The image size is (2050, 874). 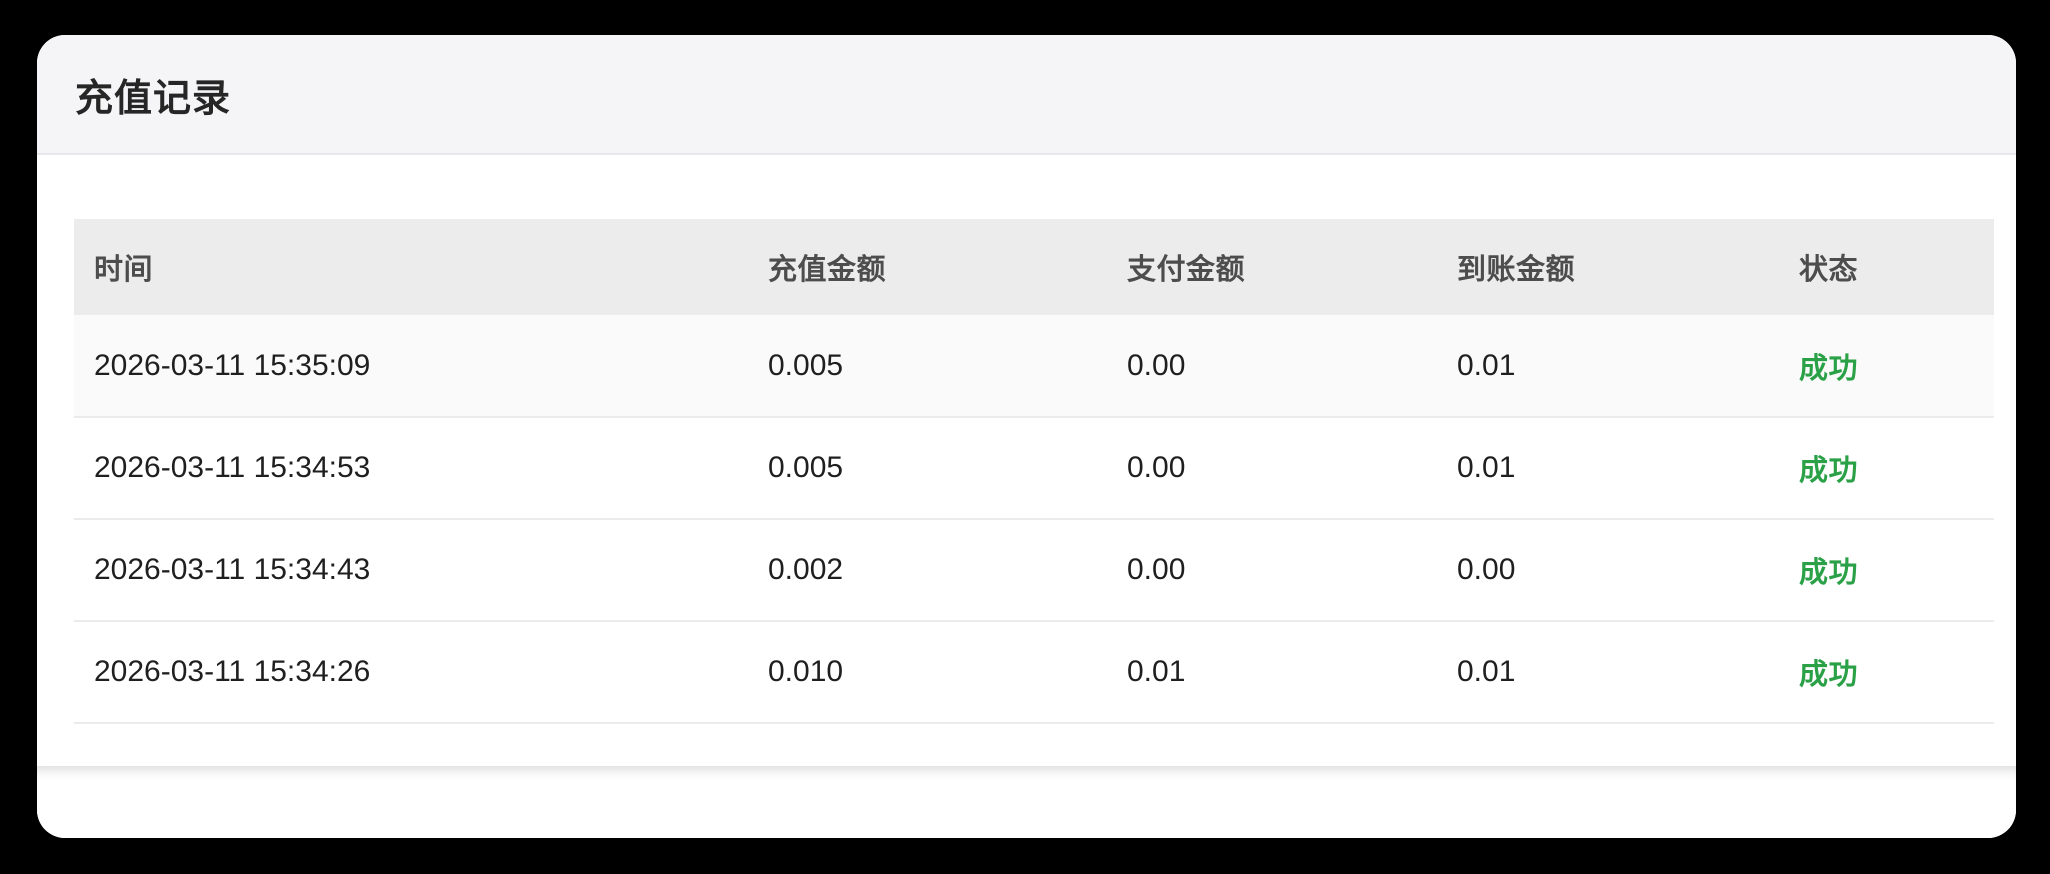 What do you see at coordinates (124, 270) in the screenshot?
I see `column-header-time: 时间` at bounding box center [124, 270].